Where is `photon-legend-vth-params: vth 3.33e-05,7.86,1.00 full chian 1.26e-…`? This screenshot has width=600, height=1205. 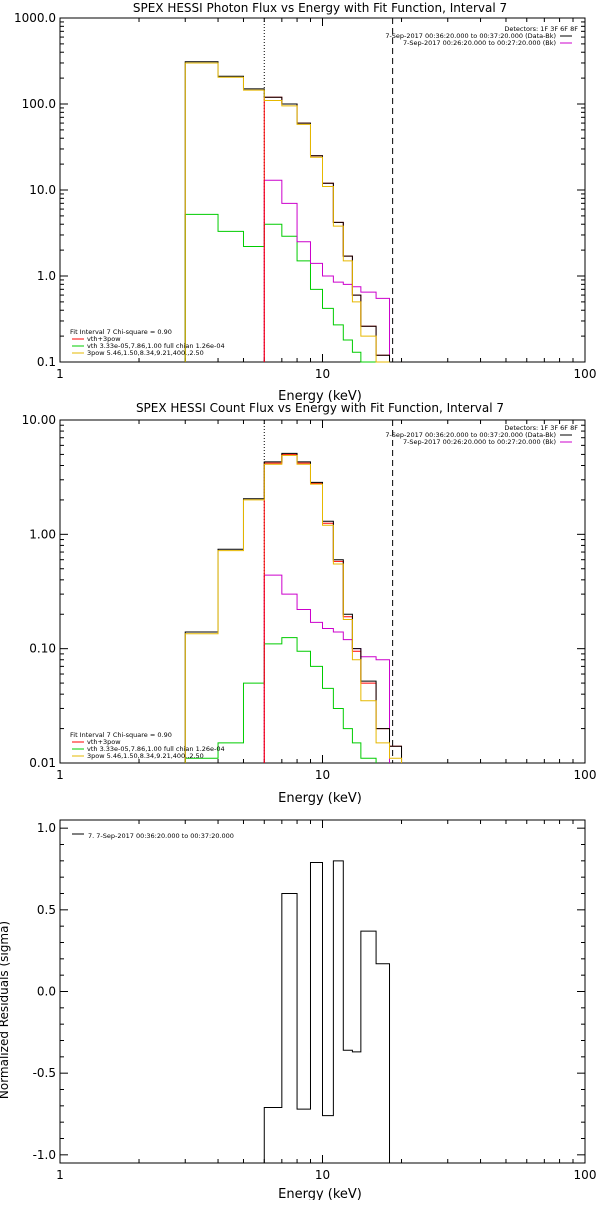
photon-legend-vth-params: vth 3.33e-05,7.86,1.00 full chian 1.26e-… is located at coordinates (156, 346).